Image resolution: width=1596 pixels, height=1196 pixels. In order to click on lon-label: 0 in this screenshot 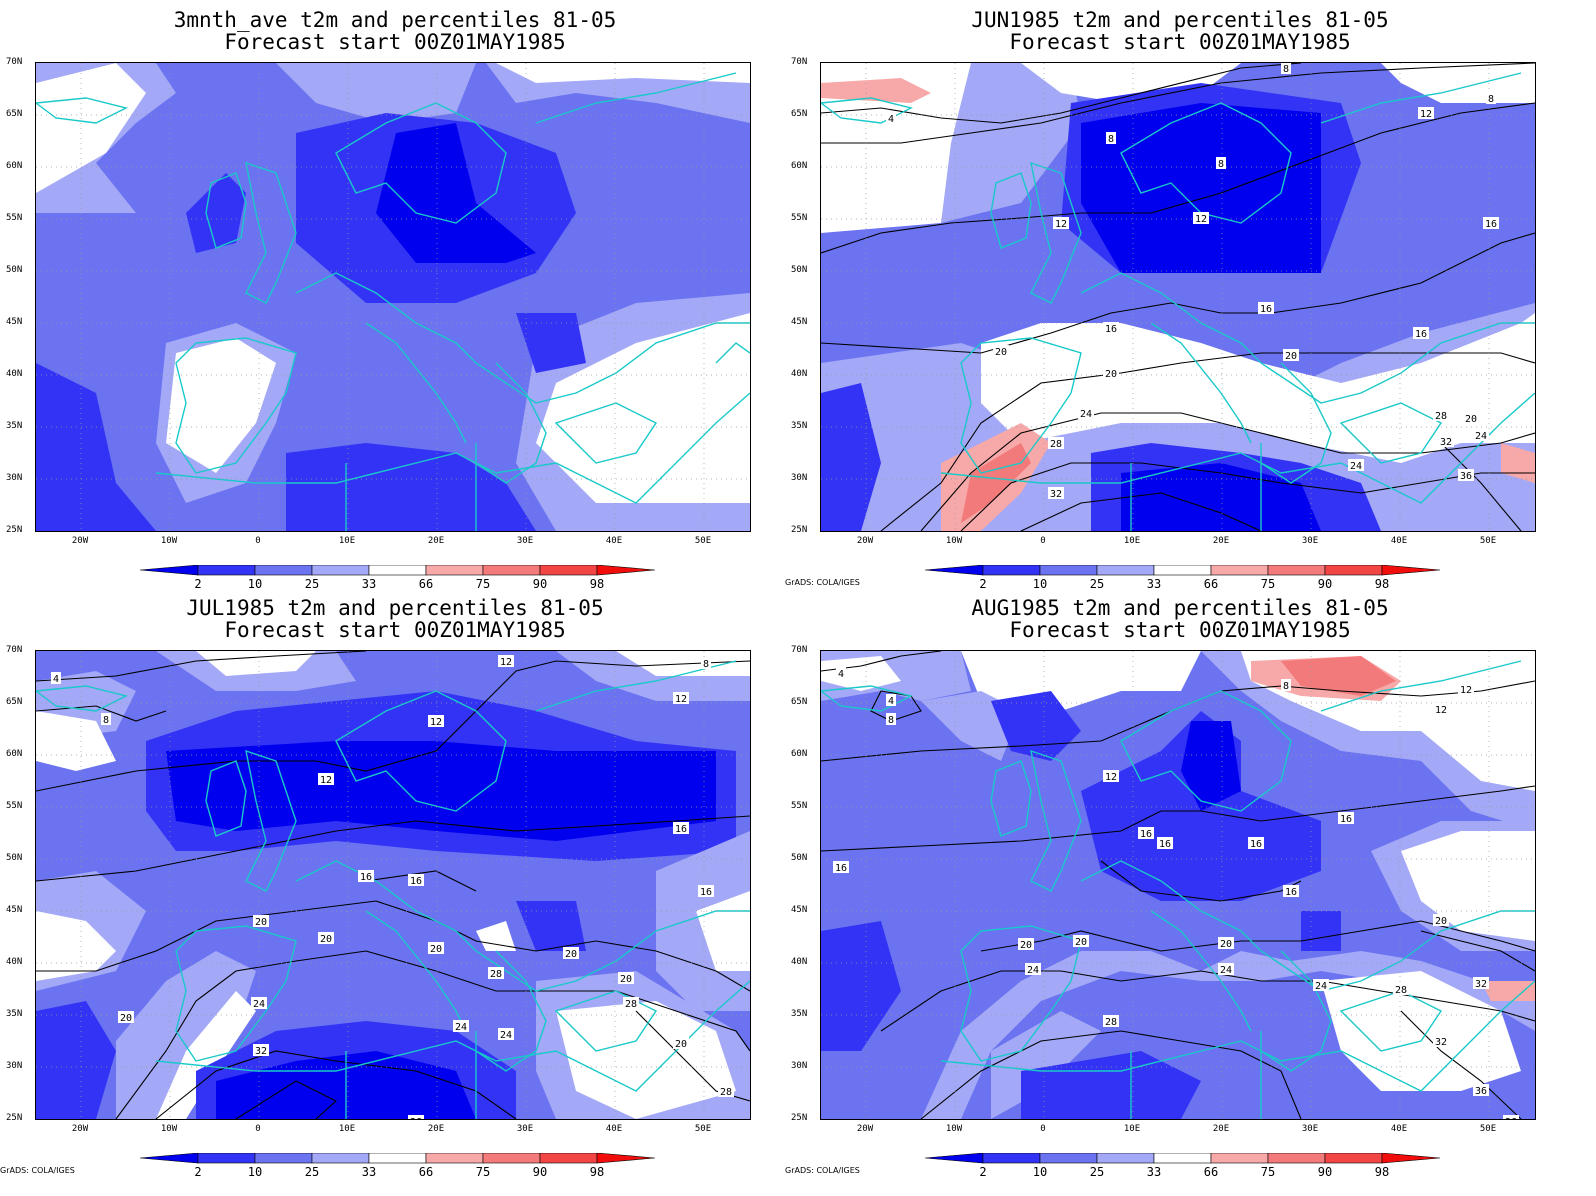, I will do `click(1043, 1129)`.